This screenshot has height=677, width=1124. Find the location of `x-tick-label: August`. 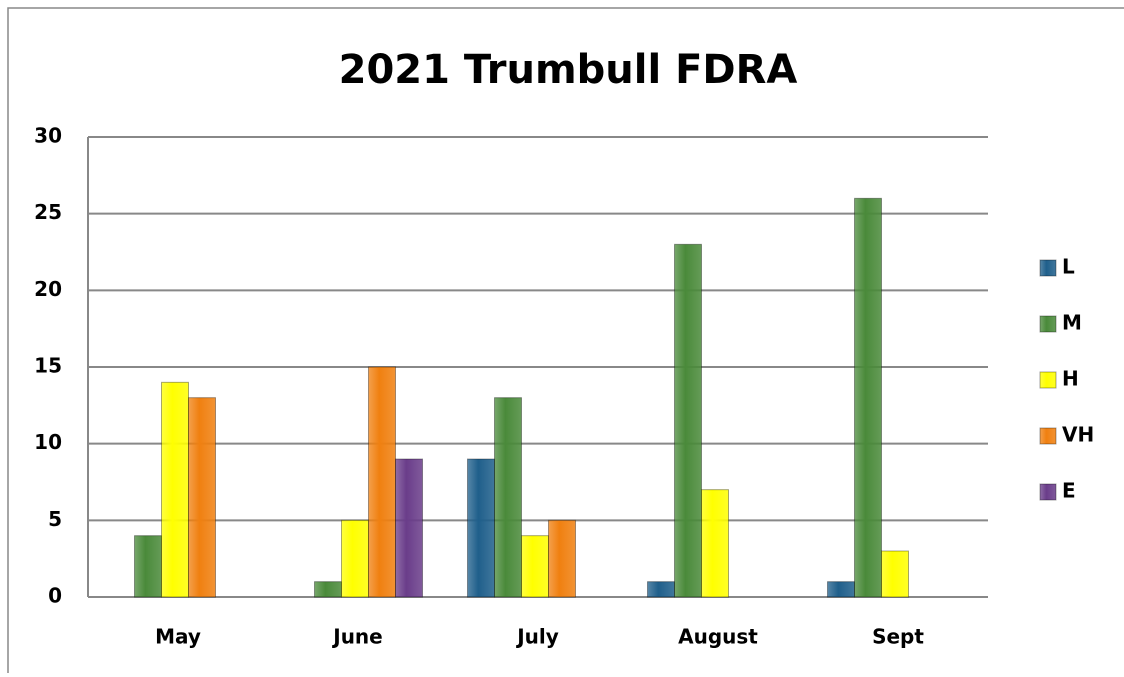

x-tick-label: August is located at coordinates (718, 637).